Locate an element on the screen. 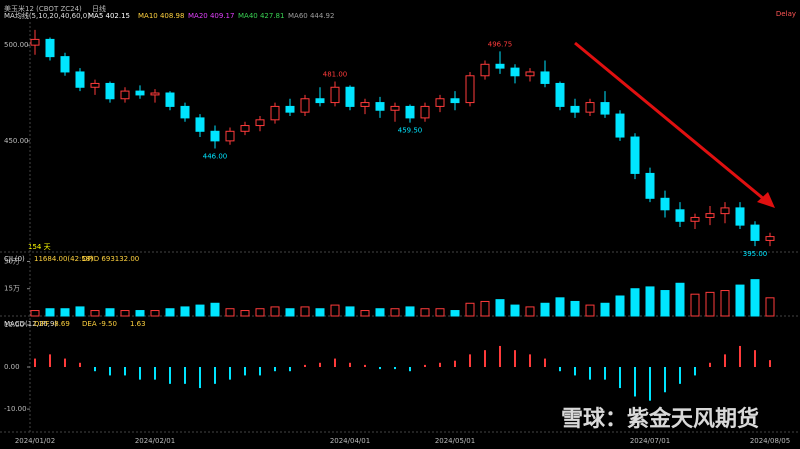  x-tick-label: 2024/02/01 is located at coordinates (155, 441).